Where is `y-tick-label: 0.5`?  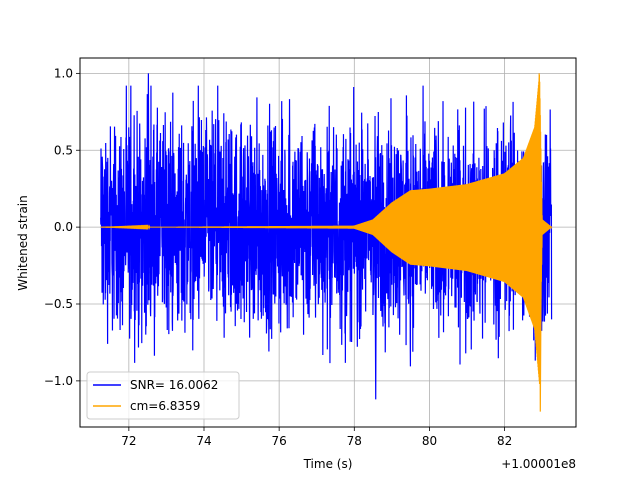
y-tick-label: 0.5 is located at coordinates (63, 150).